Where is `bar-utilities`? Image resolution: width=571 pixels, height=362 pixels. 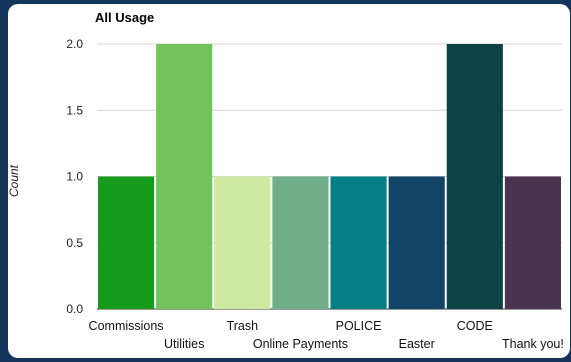 bar-utilities is located at coordinates (184, 176).